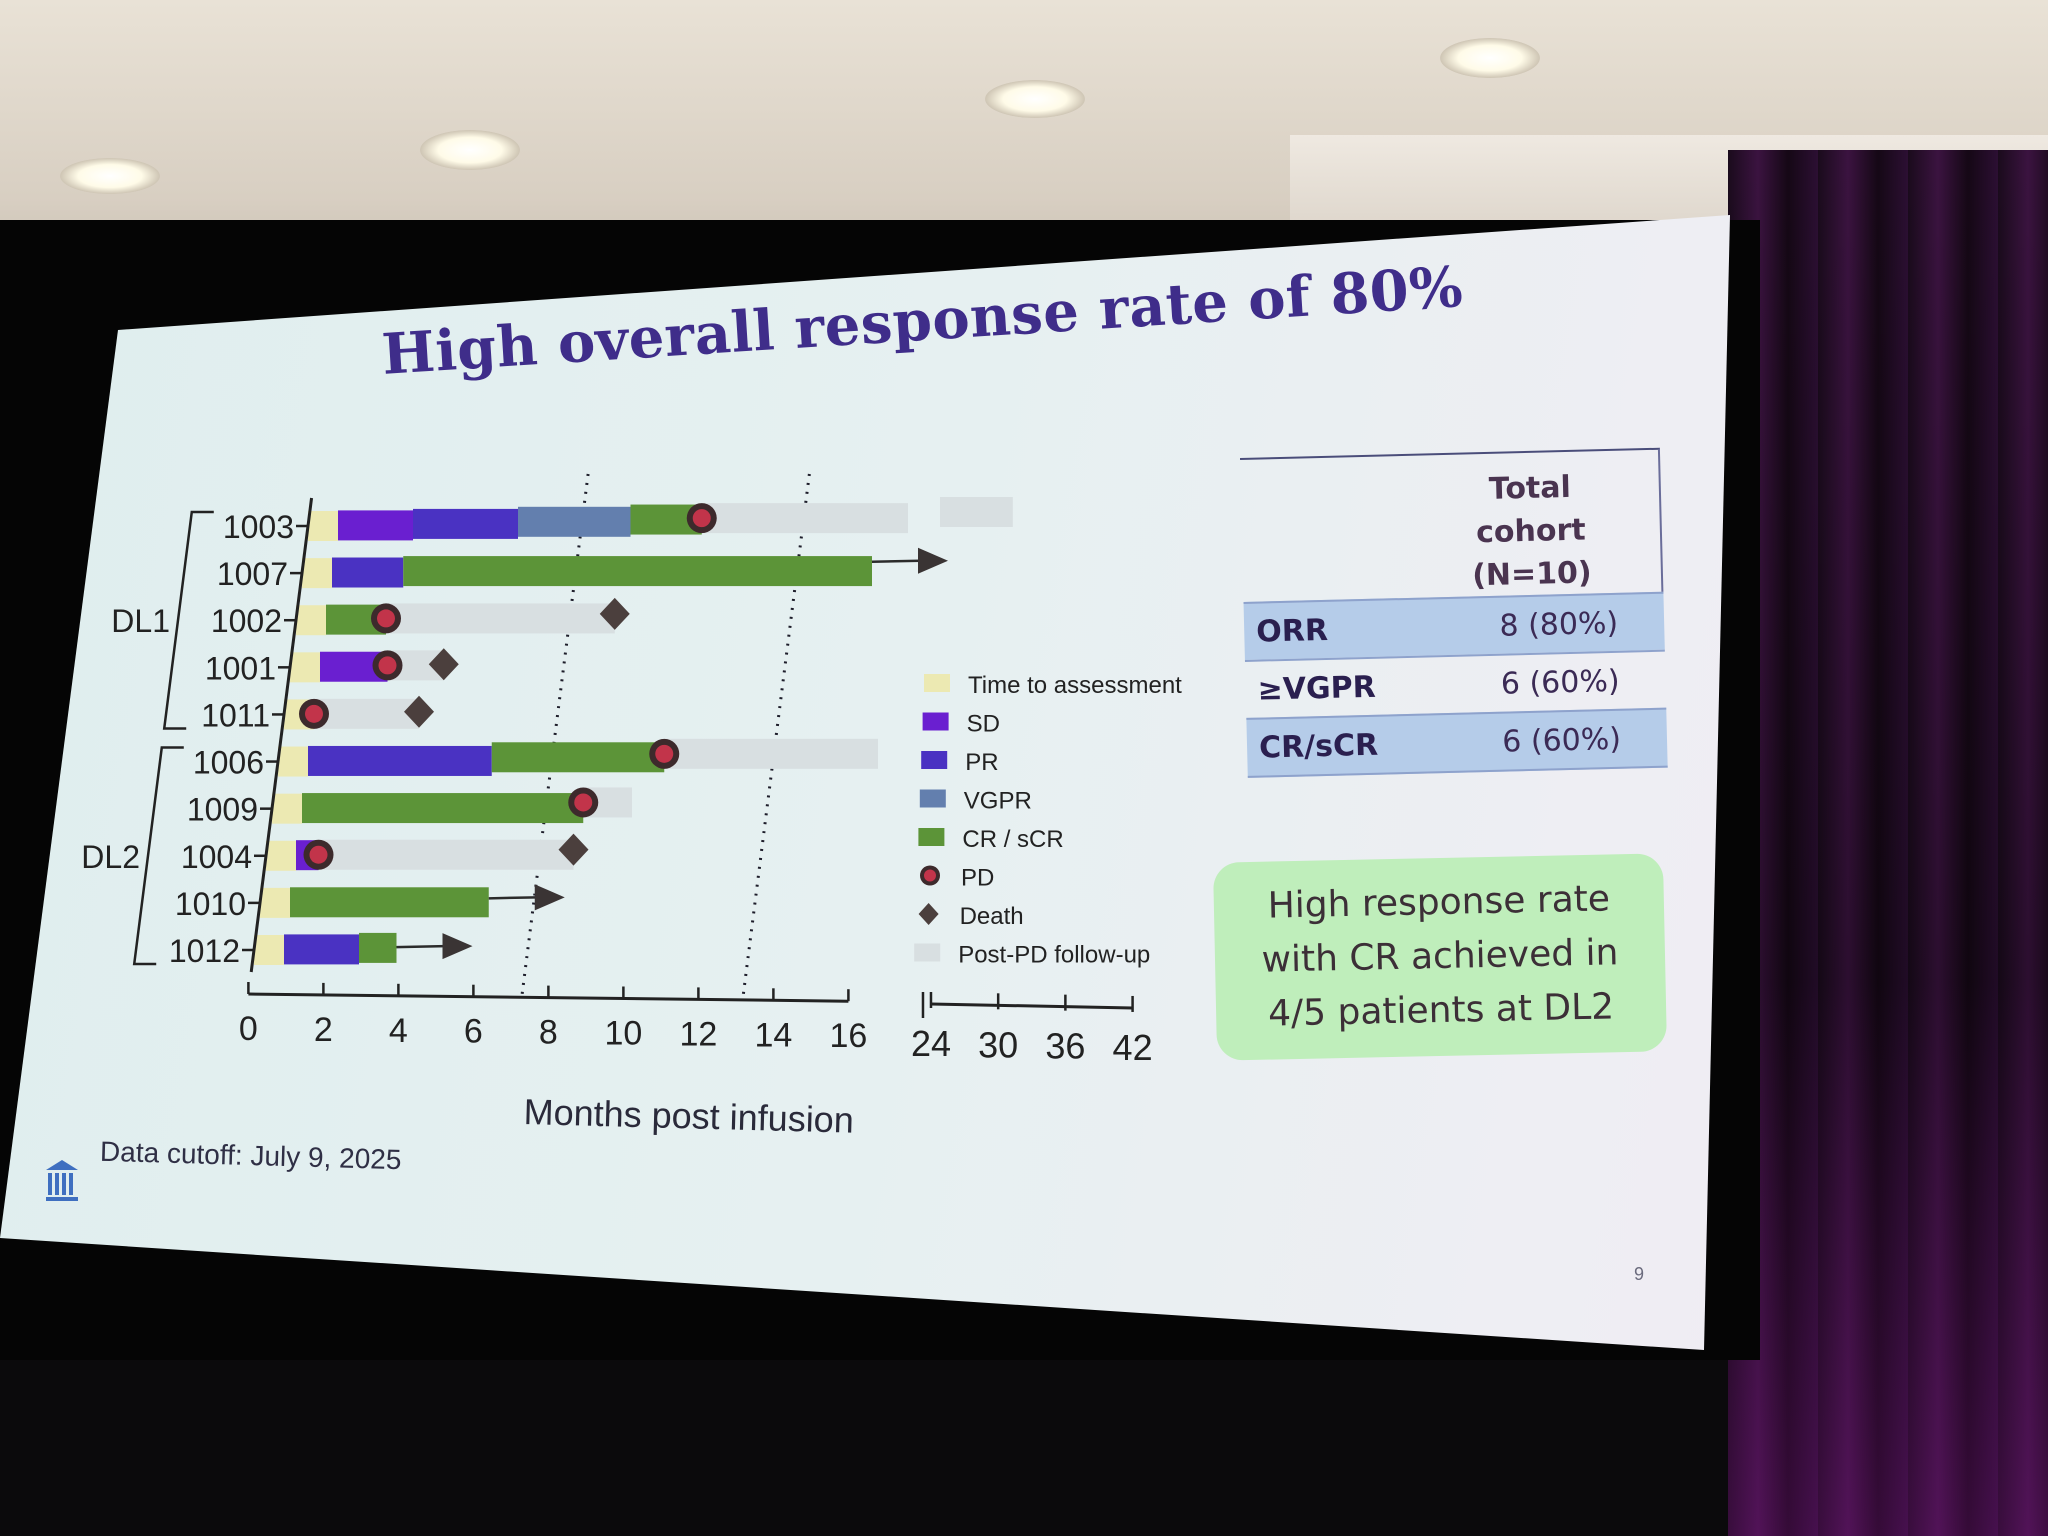 Image resolution: width=2048 pixels, height=1536 pixels. I want to click on legend-label: Death, so click(992, 916).